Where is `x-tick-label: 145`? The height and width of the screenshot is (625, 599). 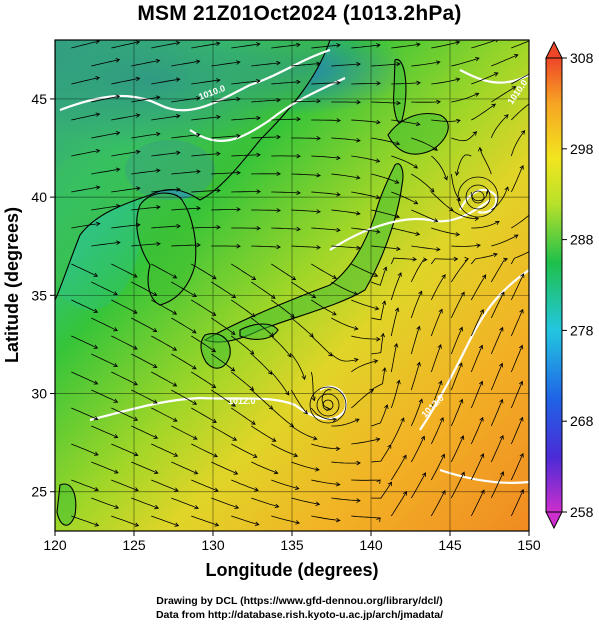 x-tick-label: 145 is located at coordinates (450, 545).